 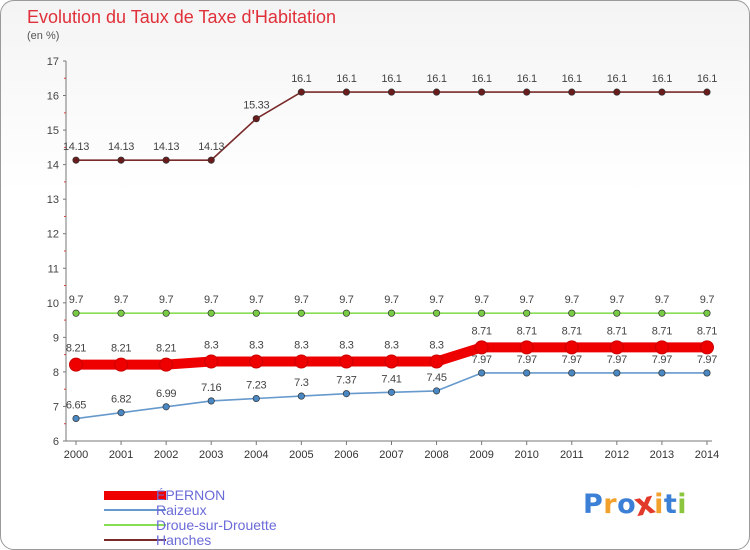 What do you see at coordinates (391, 455) in the screenshot?
I see `x-tick-label: 2007` at bounding box center [391, 455].